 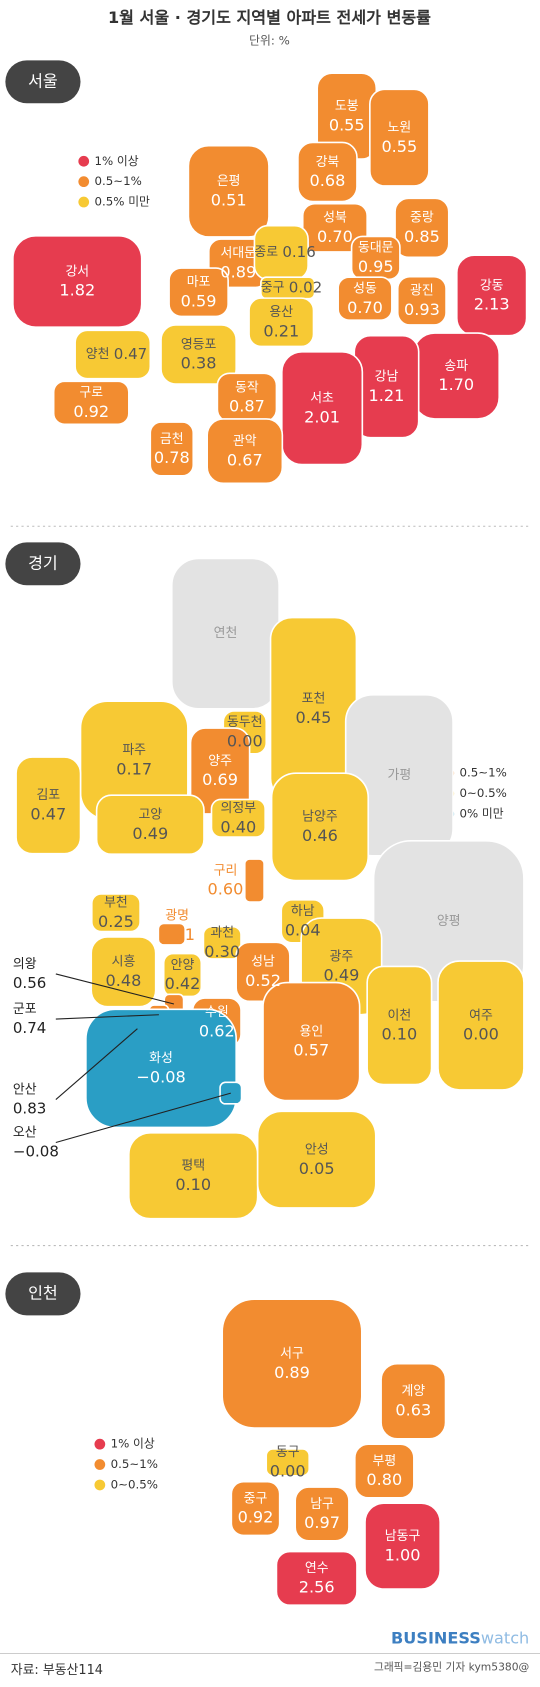 I want to click on region-name: 계양, so click(x=413, y=1391).